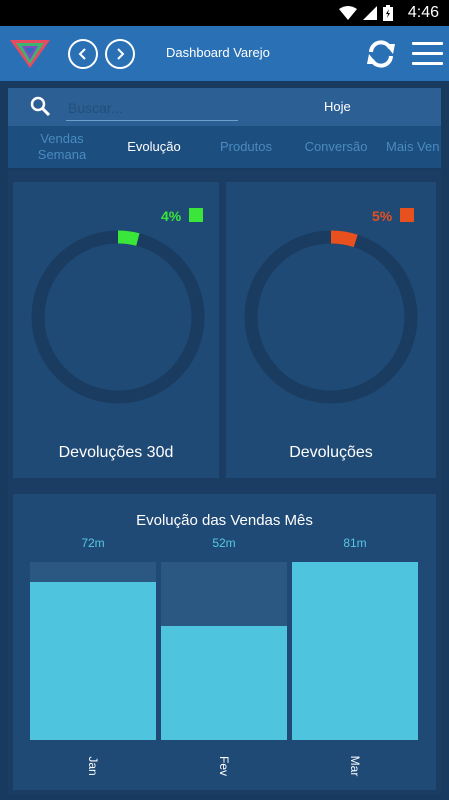 The image size is (449, 800). I want to click on refresh-icon, so click(381, 54).